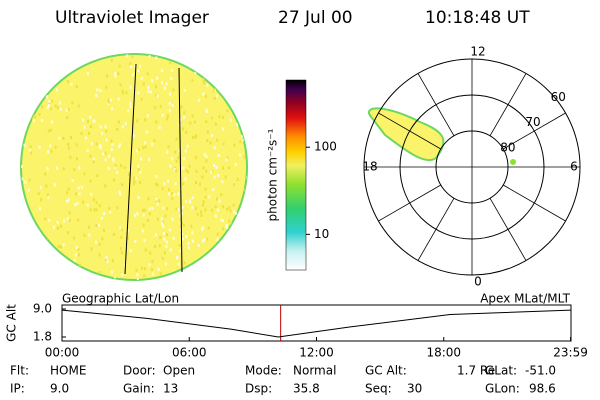 The height and width of the screenshot is (400, 600). Describe the element at coordinates (180, 170) in the screenshot. I see `meridian` at that location.